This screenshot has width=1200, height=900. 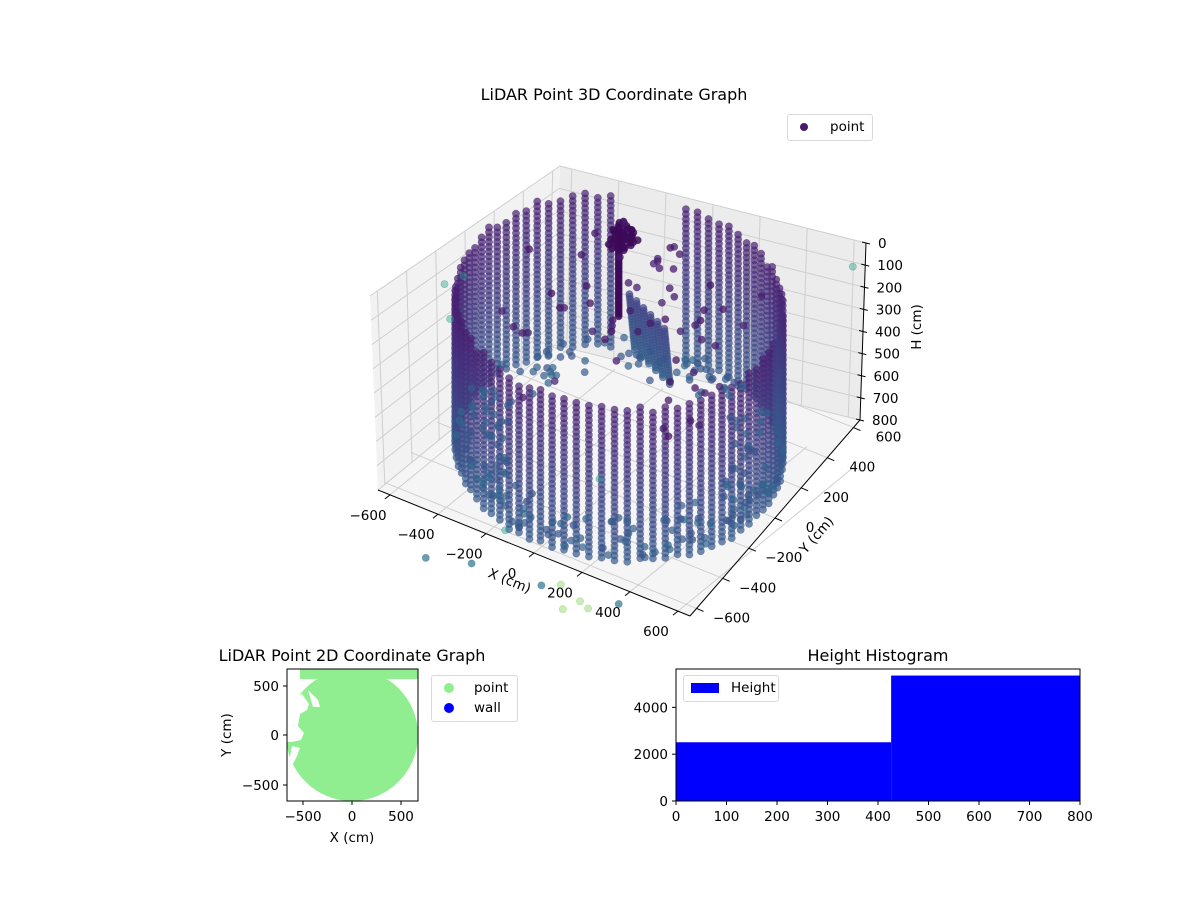 I want to click on y-tick-label-2d: 0, so click(x=274, y=736).